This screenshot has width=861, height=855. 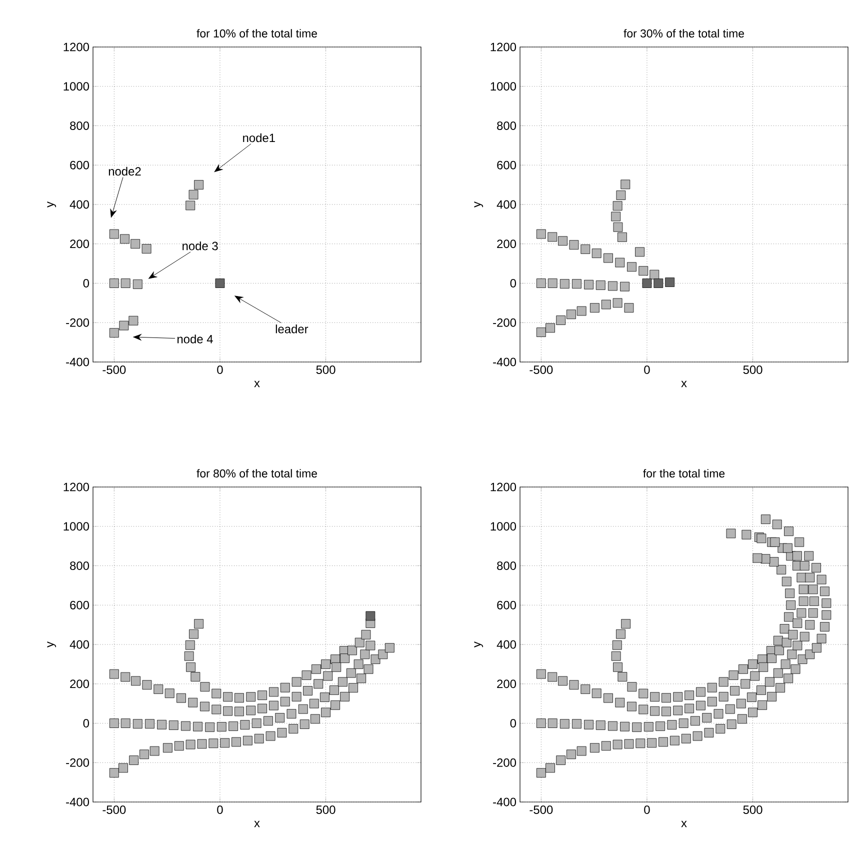 What do you see at coordinates (504, 802) in the screenshot?
I see `y-tick-label: -400` at bounding box center [504, 802].